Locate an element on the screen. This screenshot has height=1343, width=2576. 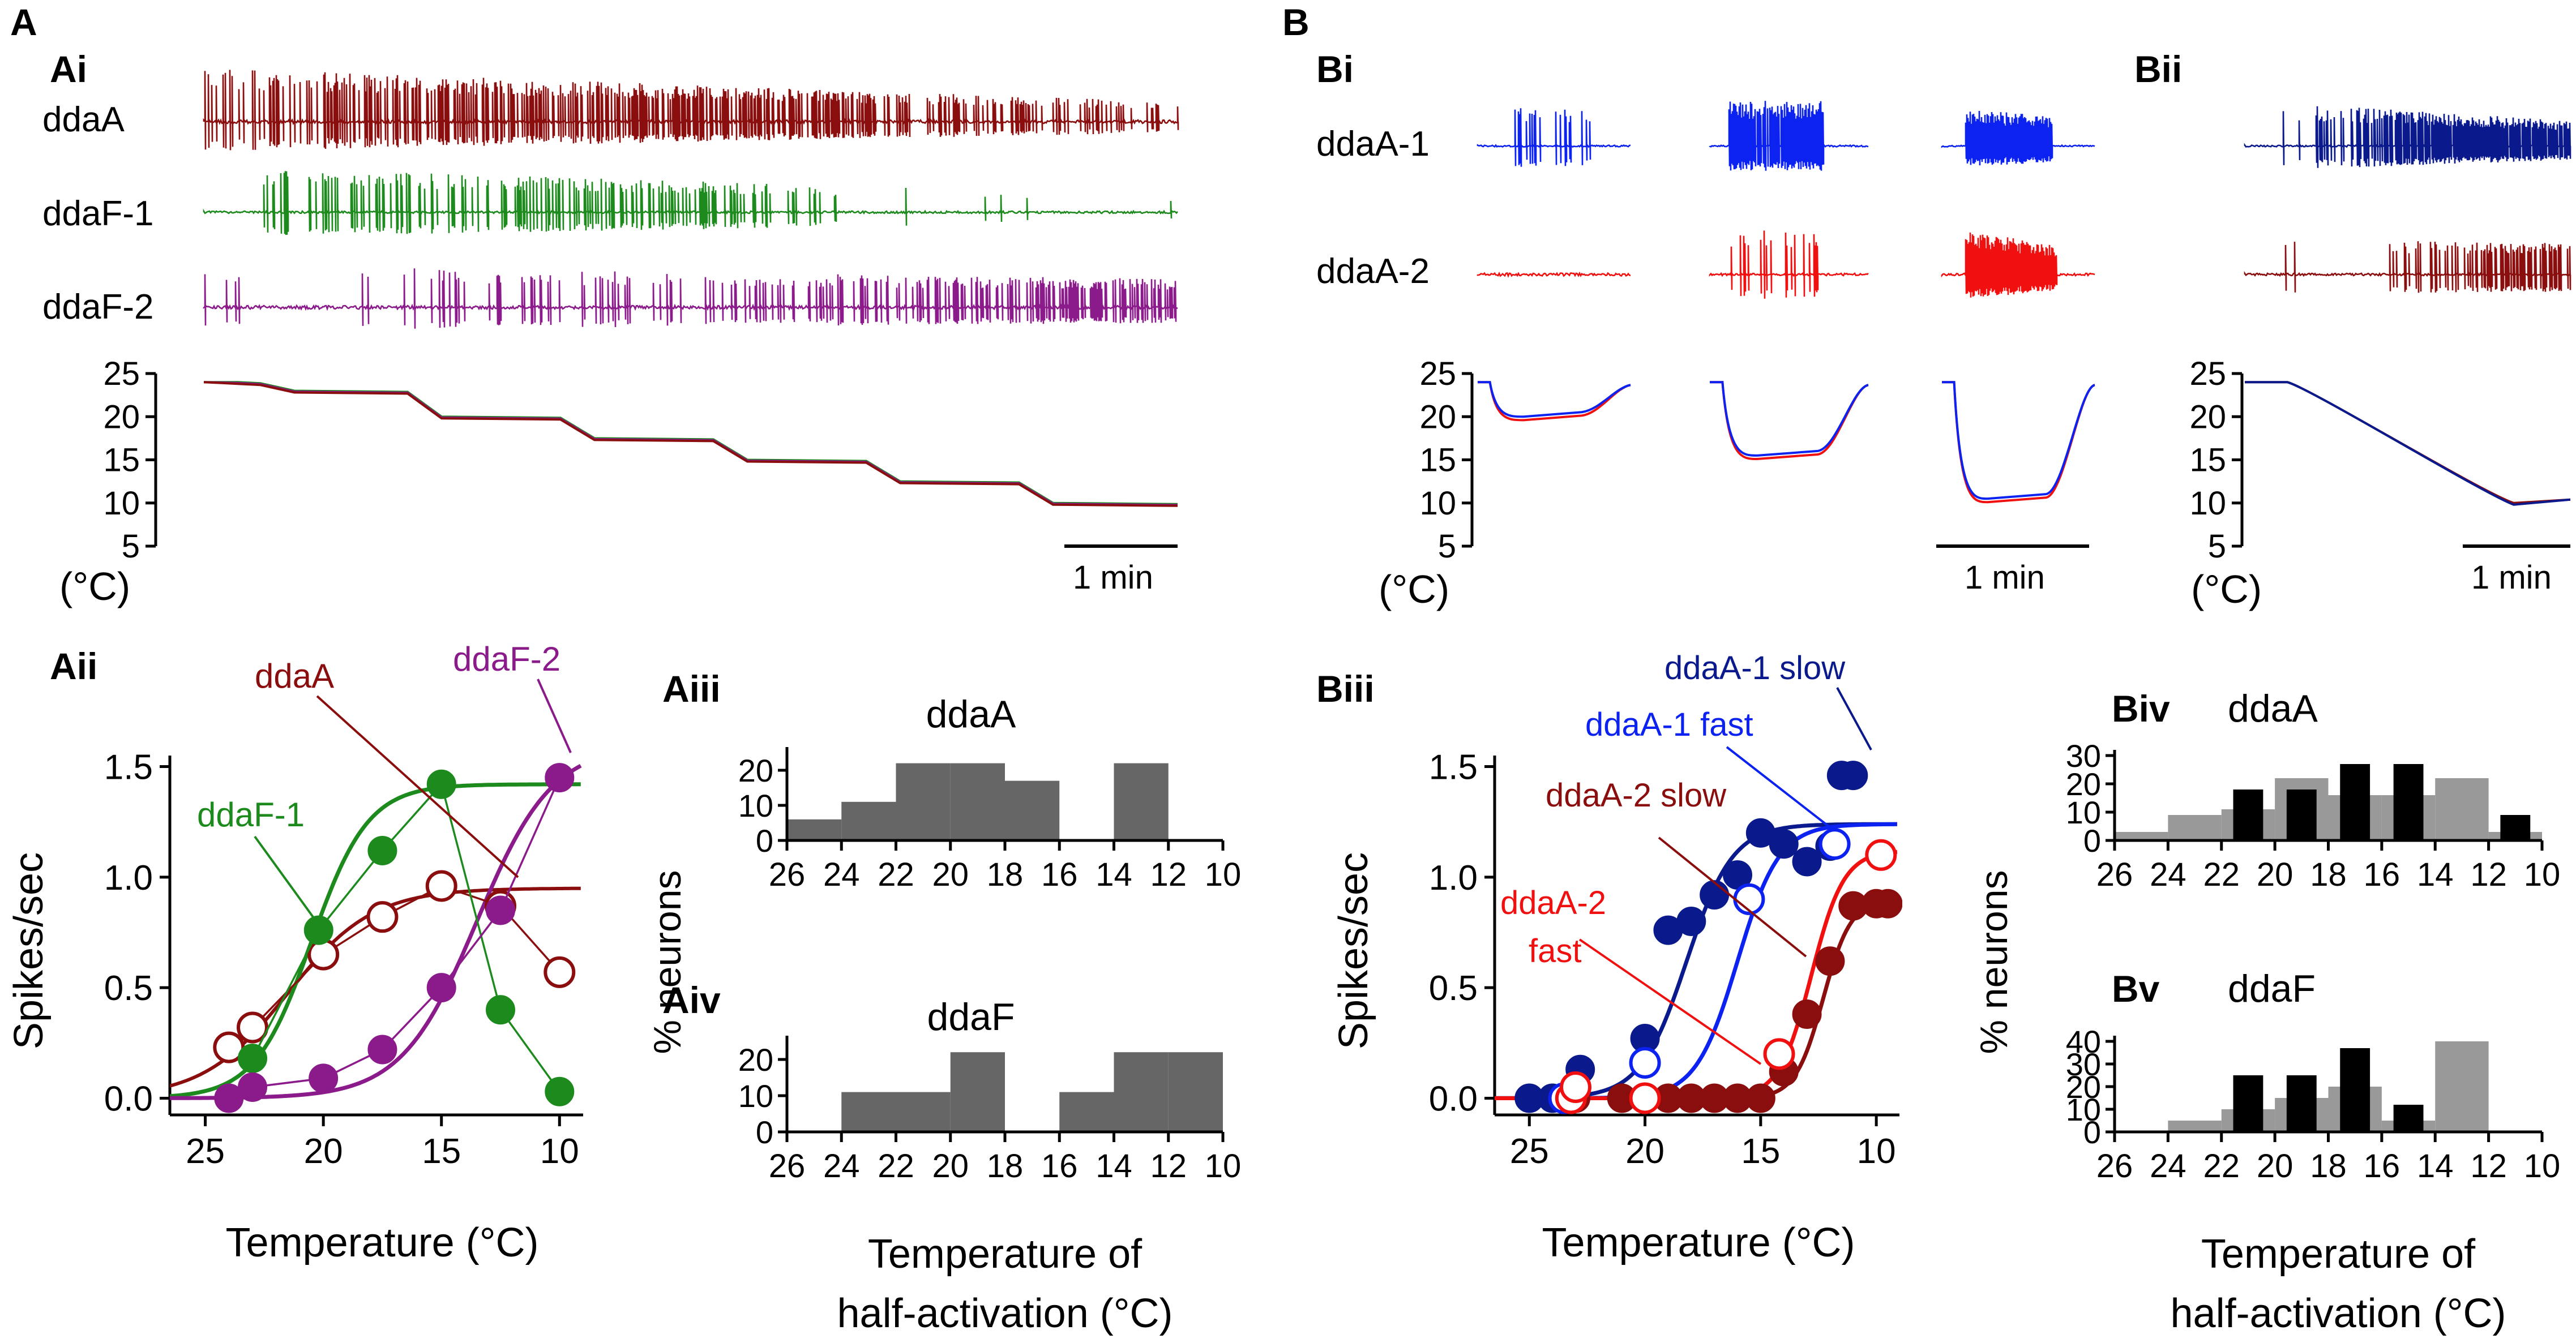
xlabel-line1-Aiv: Temperature of is located at coordinates (1005, 1254).